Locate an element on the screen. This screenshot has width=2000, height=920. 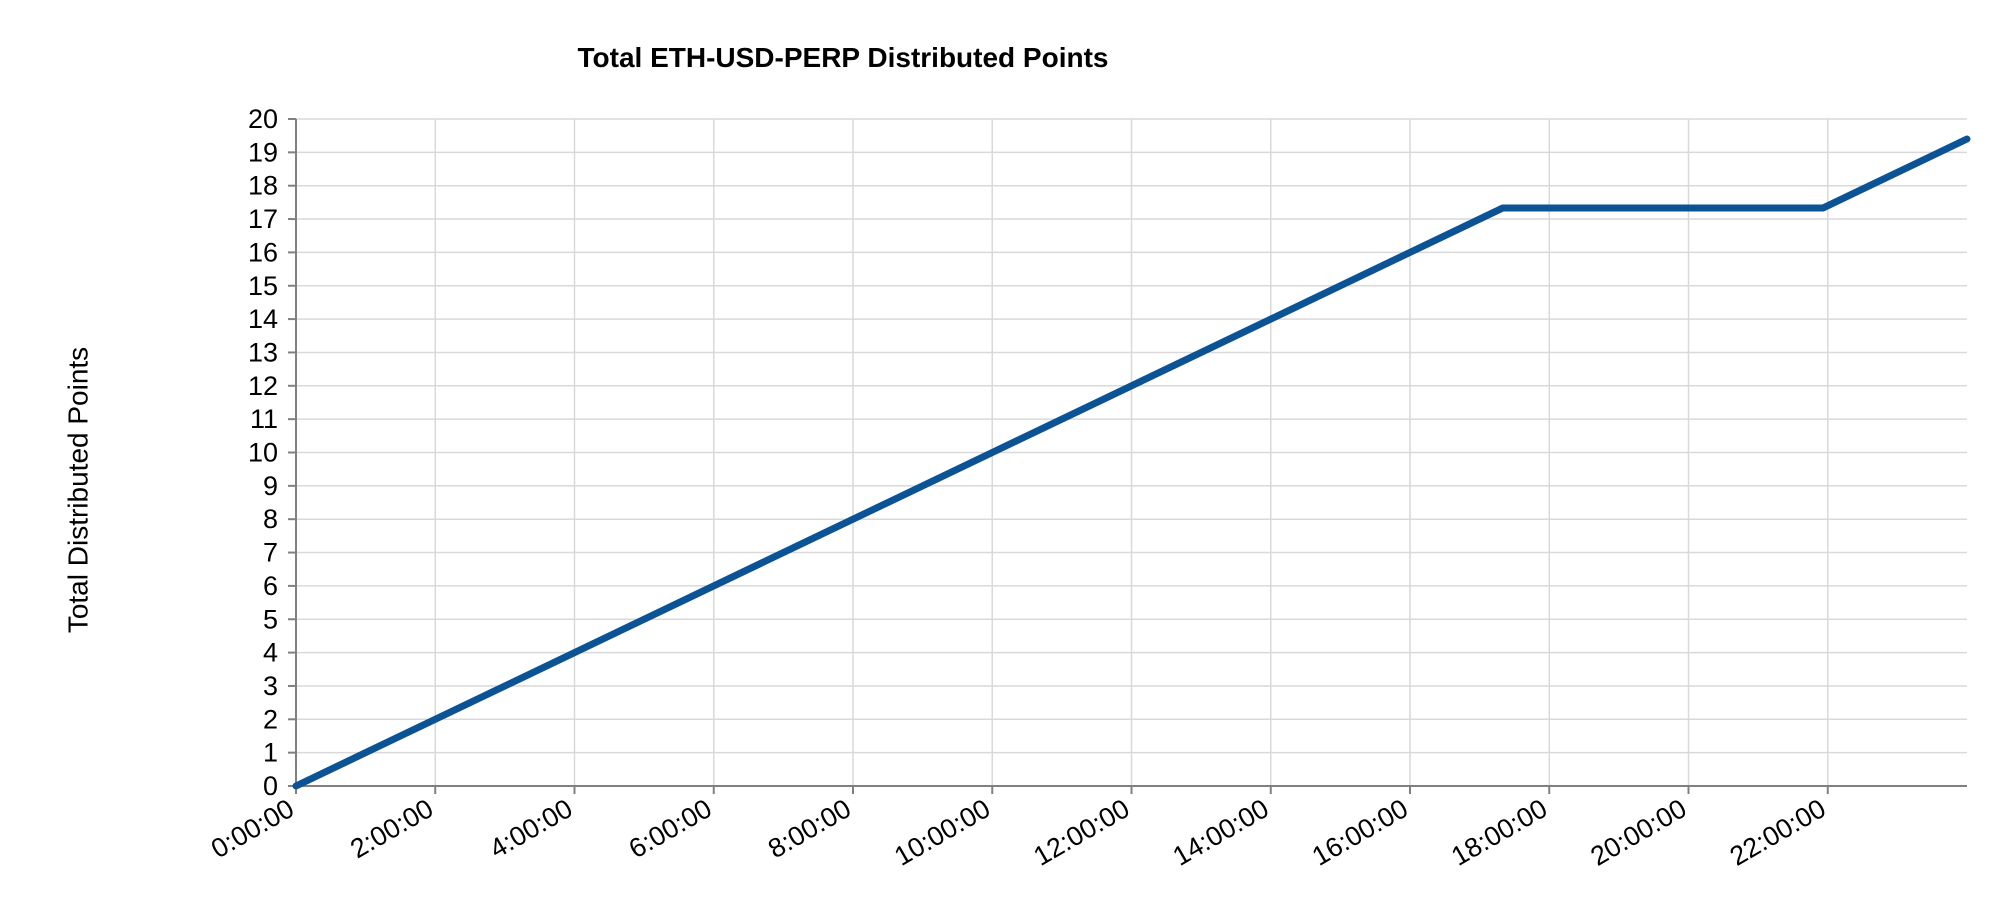
y-tick-label: 15 is located at coordinates (263, 286).